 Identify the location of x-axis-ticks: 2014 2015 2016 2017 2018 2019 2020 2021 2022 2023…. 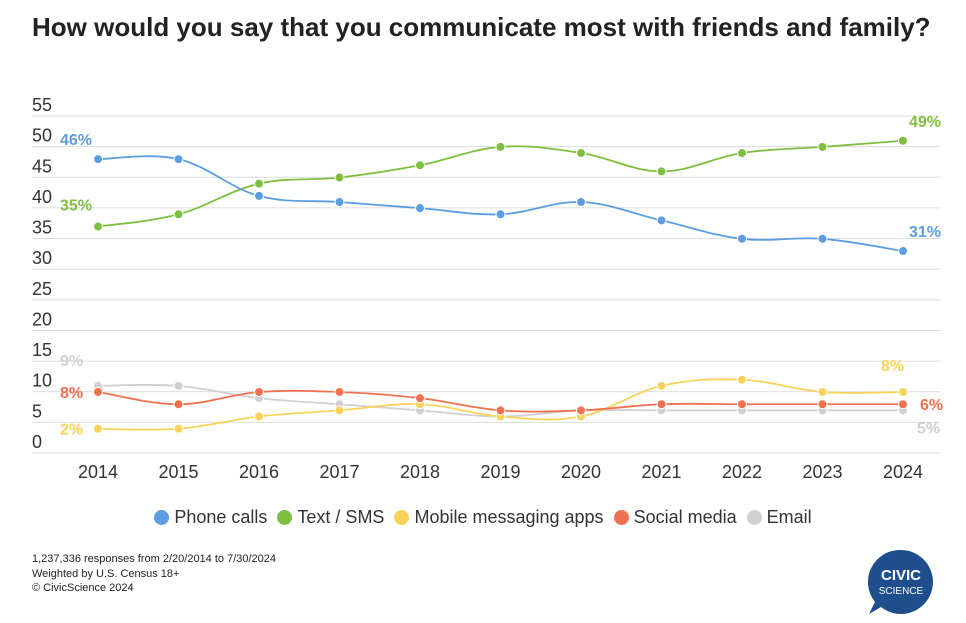
(500, 472).